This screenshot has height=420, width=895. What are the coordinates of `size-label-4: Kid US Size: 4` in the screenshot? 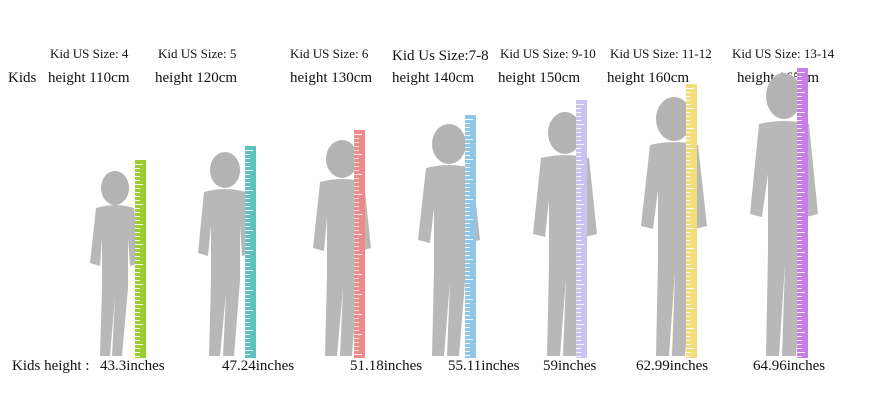 It's located at (89, 53).